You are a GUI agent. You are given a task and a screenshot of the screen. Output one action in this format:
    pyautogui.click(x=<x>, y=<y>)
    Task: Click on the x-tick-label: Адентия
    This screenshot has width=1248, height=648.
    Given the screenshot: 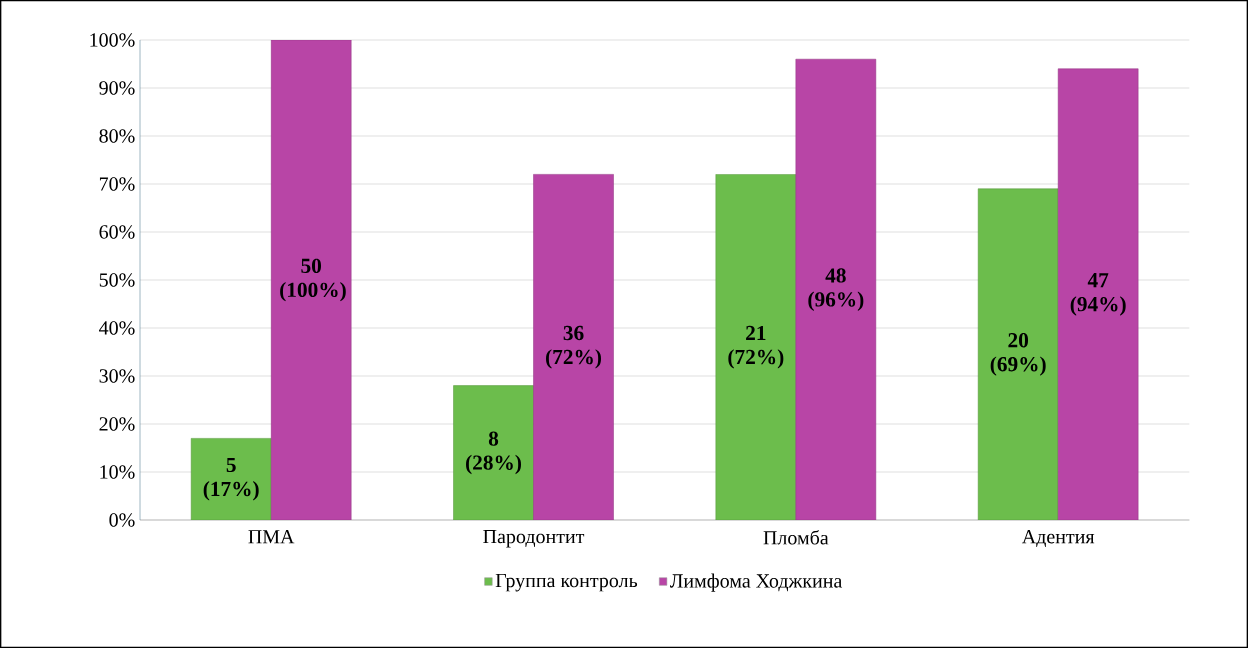 What is the action you would take?
    pyautogui.click(x=1058, y=539)
    